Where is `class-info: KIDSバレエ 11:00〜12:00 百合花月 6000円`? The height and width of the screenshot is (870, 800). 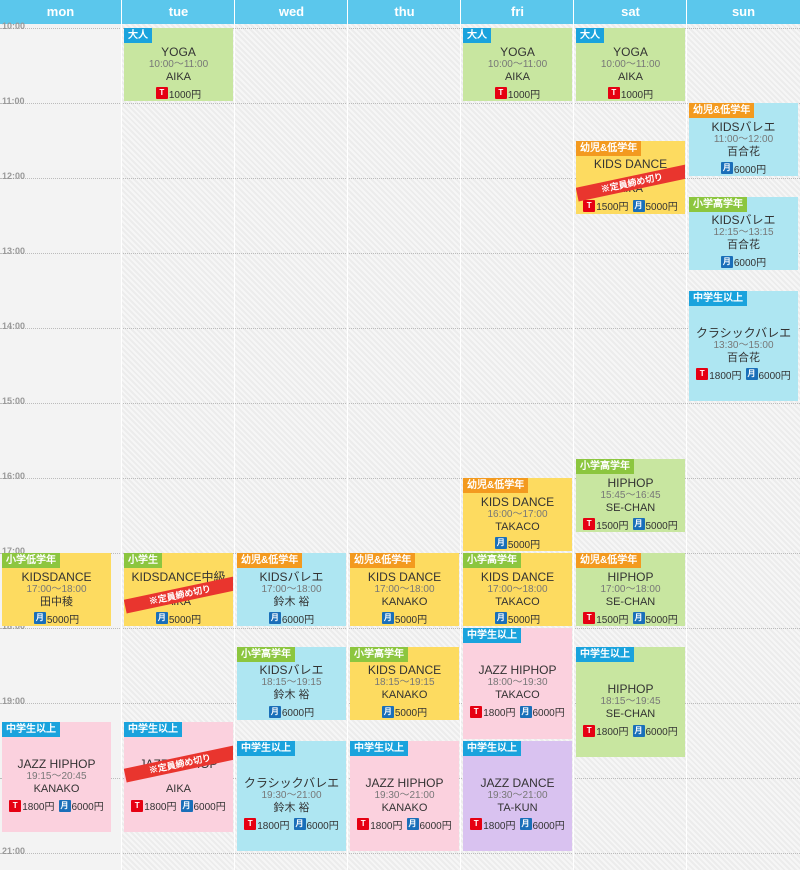
class-info: KIDSバレエ 11:00〜12:00 百合花月 6000円 is located at coordinates (743, 148).